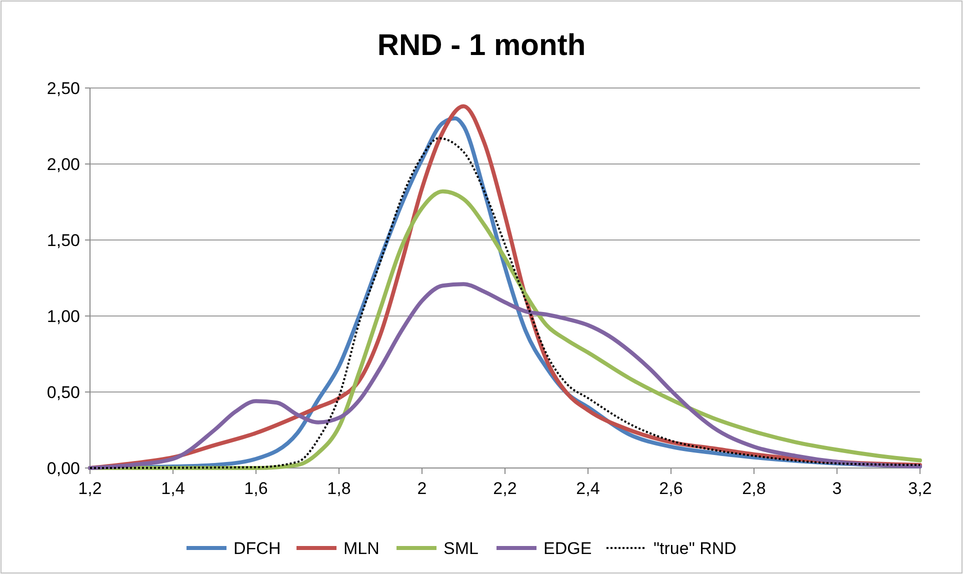 The height and width of the screenshot is (574, 963). What do you see at coordinates (257, 548) in the screenshot?
I see `legend-label: DFCH` at bounding box center [257, 548].